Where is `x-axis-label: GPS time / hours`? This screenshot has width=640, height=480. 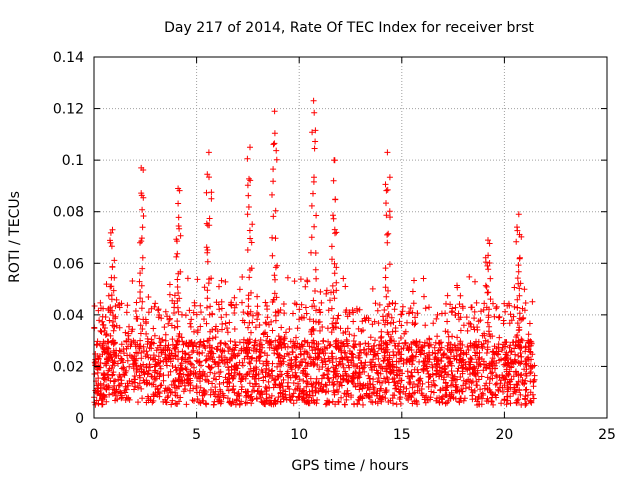
x-axis-label: GPS time / hours is located at coordinates (349, 466).